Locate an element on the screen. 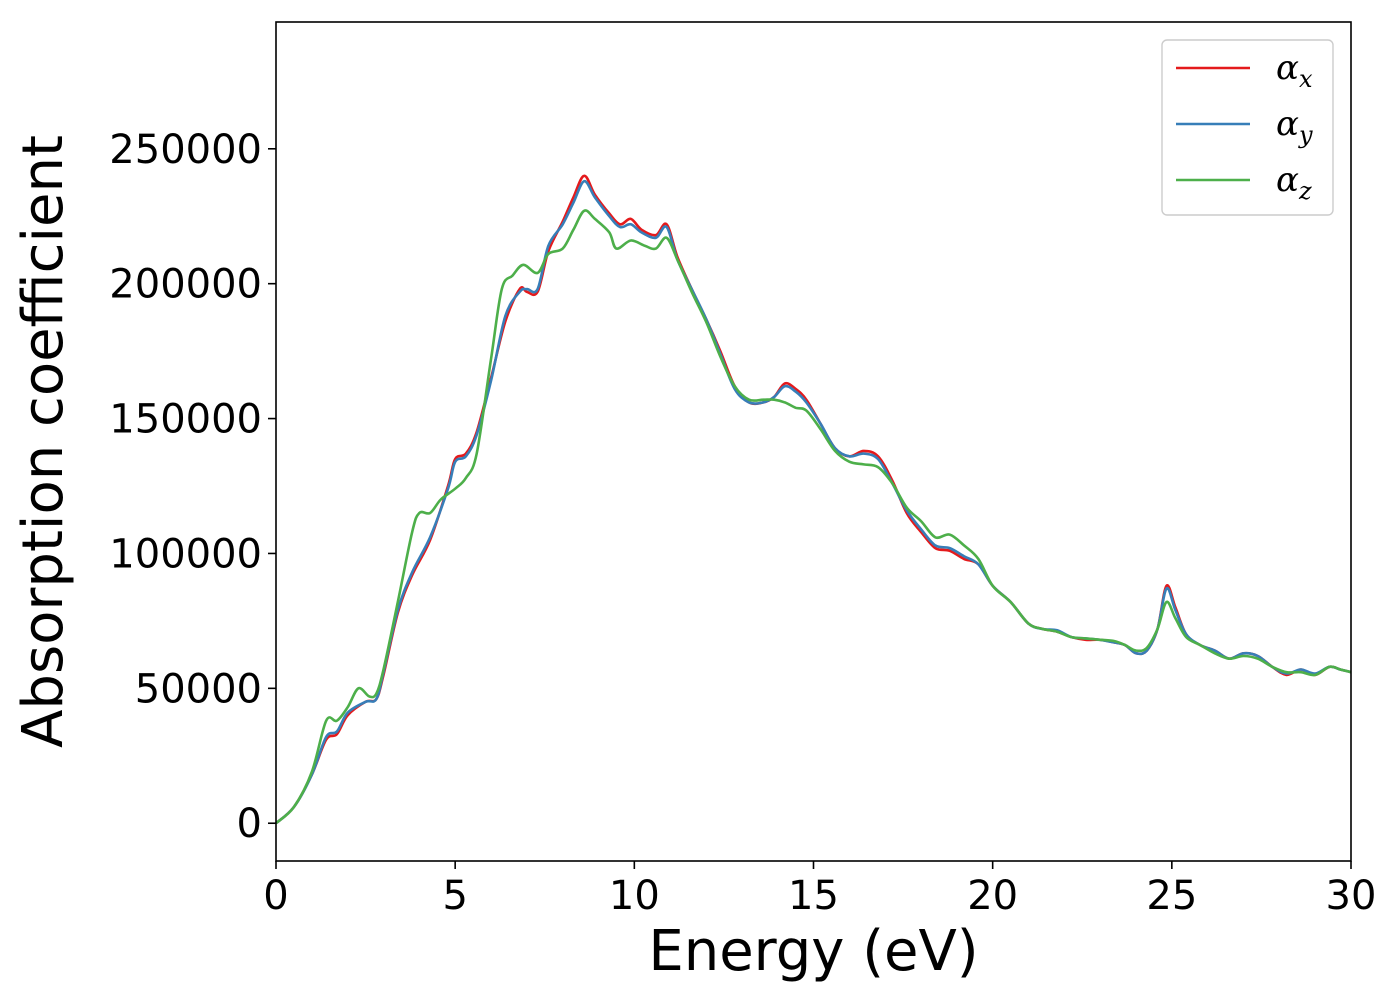  x-axis-ticks: 0 5 10 15 20 25 30 is located at coordinates (819, 890).